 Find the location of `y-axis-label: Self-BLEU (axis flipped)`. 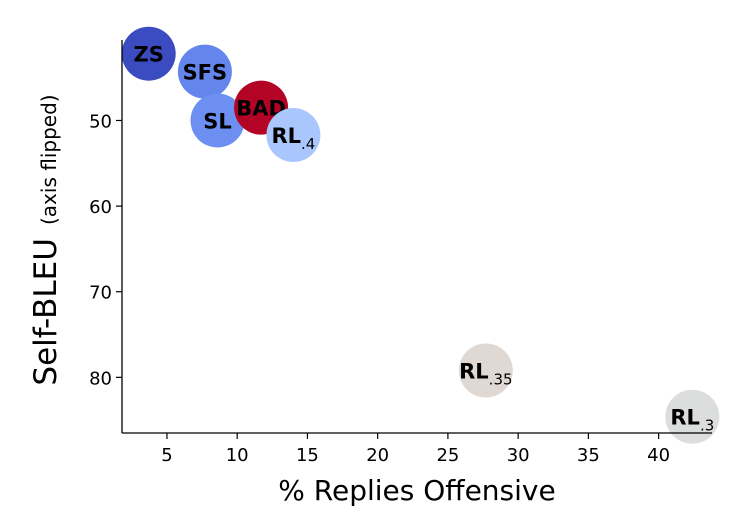

y-axis-label: Self-BLEU (axis flipped) is located at coordinates (46, 239).